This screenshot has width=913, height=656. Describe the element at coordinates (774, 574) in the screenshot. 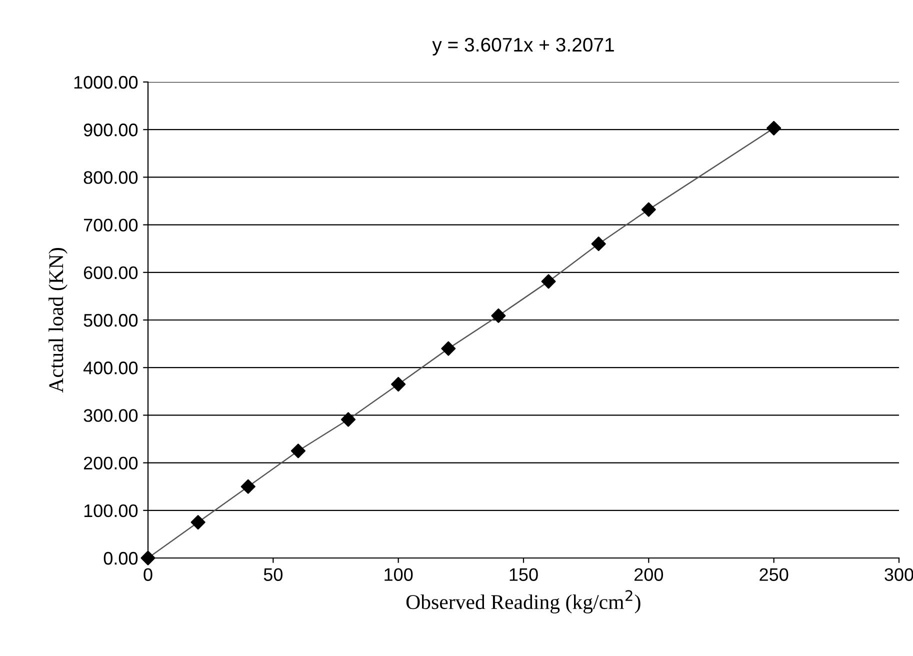

I see `x-tick-label: 250` at that location.